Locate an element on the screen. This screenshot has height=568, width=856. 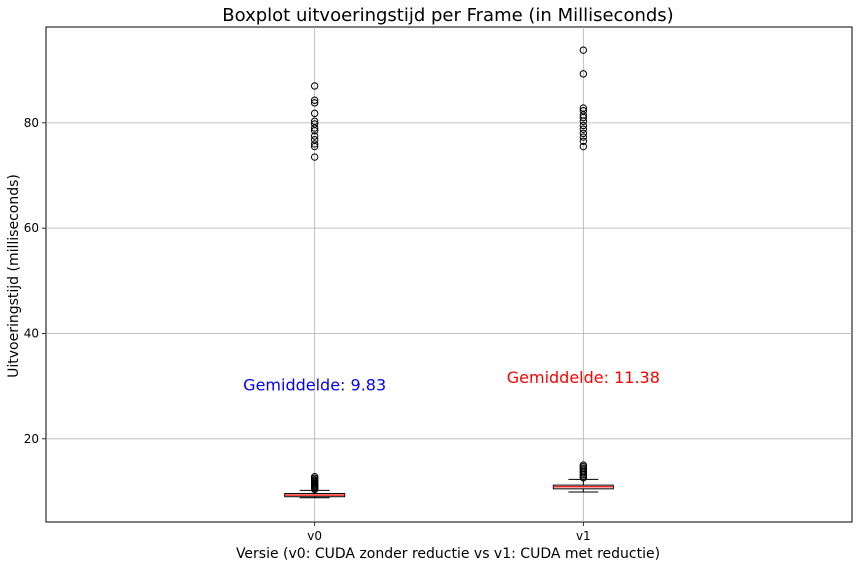
y-tick-label: 60 is located at coordinates (31, 228).